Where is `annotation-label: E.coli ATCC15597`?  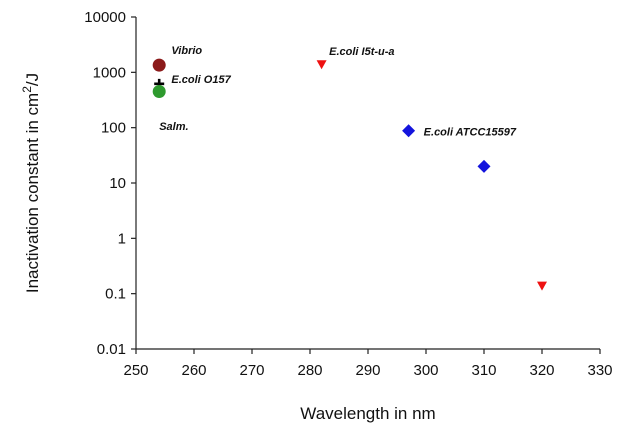
annotation-label: E.coli ATCC15597 is located at coordinates (470, 133).